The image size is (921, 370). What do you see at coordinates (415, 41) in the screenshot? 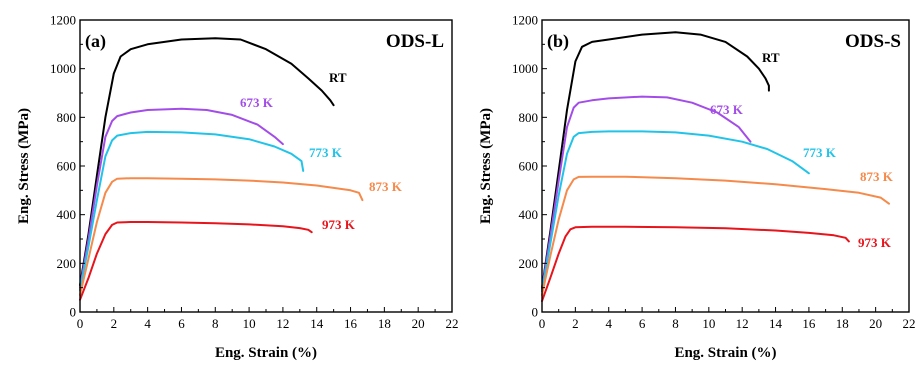
I see `panel-a-title: ODS-L` at bounding box center [415, 41].